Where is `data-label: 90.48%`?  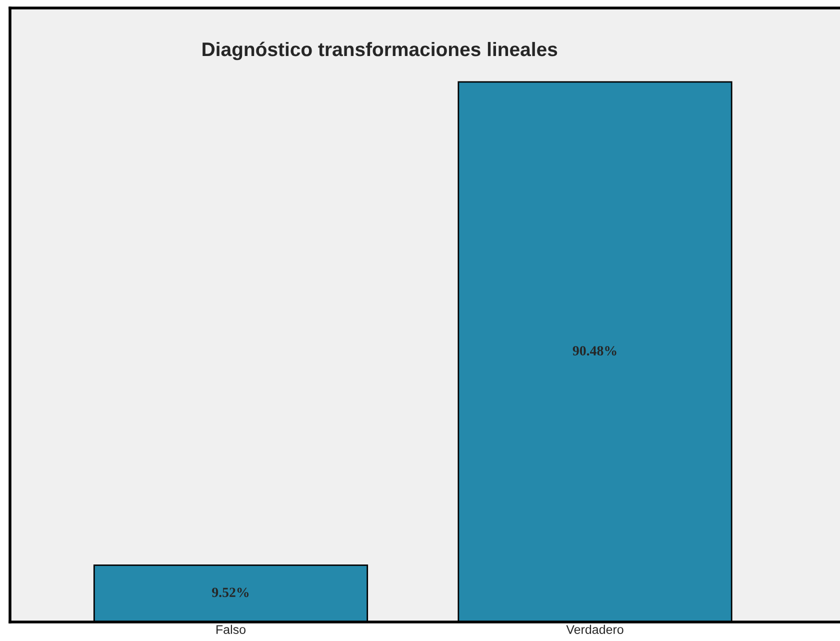
data-label: 90.48% is located at coordinates (594, 351).